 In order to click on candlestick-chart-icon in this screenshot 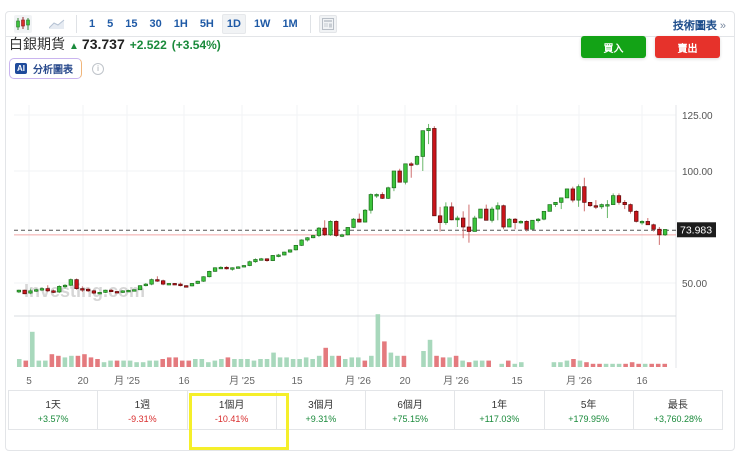, I will do `click(23, 24)`.